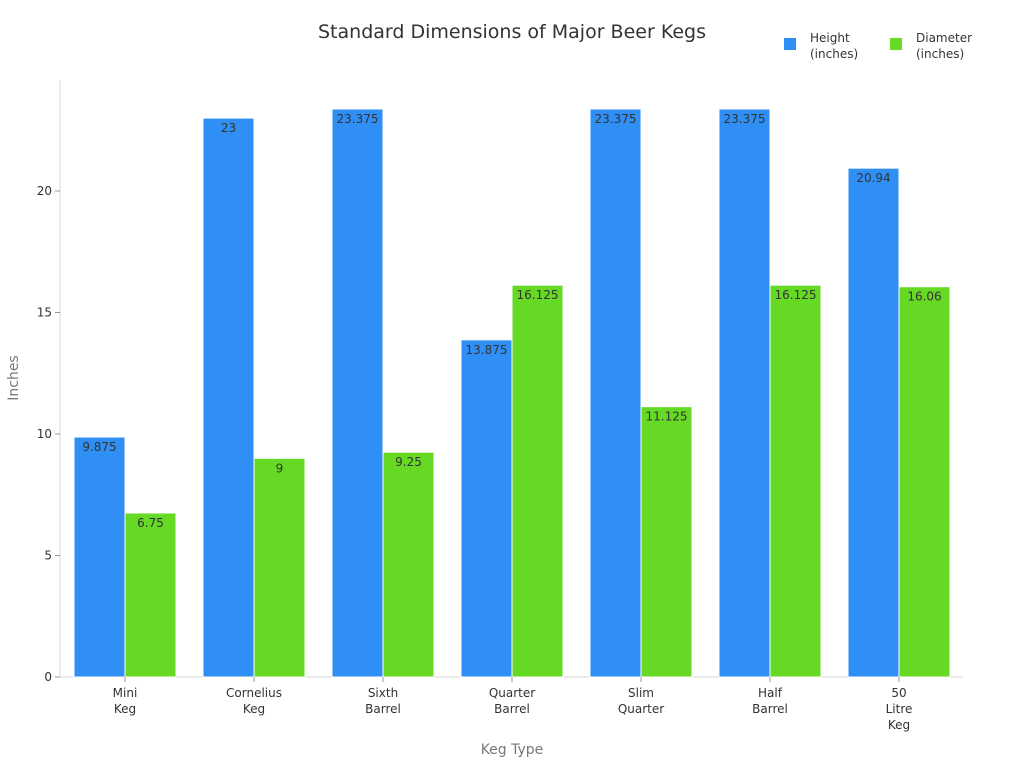 The image size is (1024, 768). Describe the element at coordinates (408, 462) in the screenshot. I see `bar-value-label: 9.25` at that location.